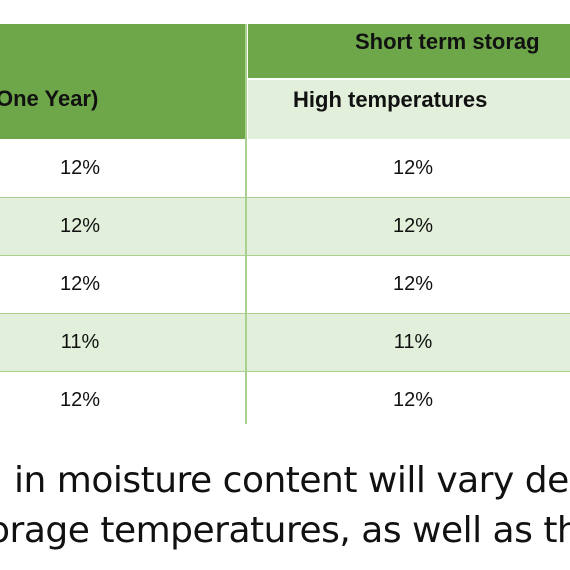 Image resolution: width=570 pixels, height=570 pixels. I want to click on column-header-one-year: One Year), so click(49, 98).